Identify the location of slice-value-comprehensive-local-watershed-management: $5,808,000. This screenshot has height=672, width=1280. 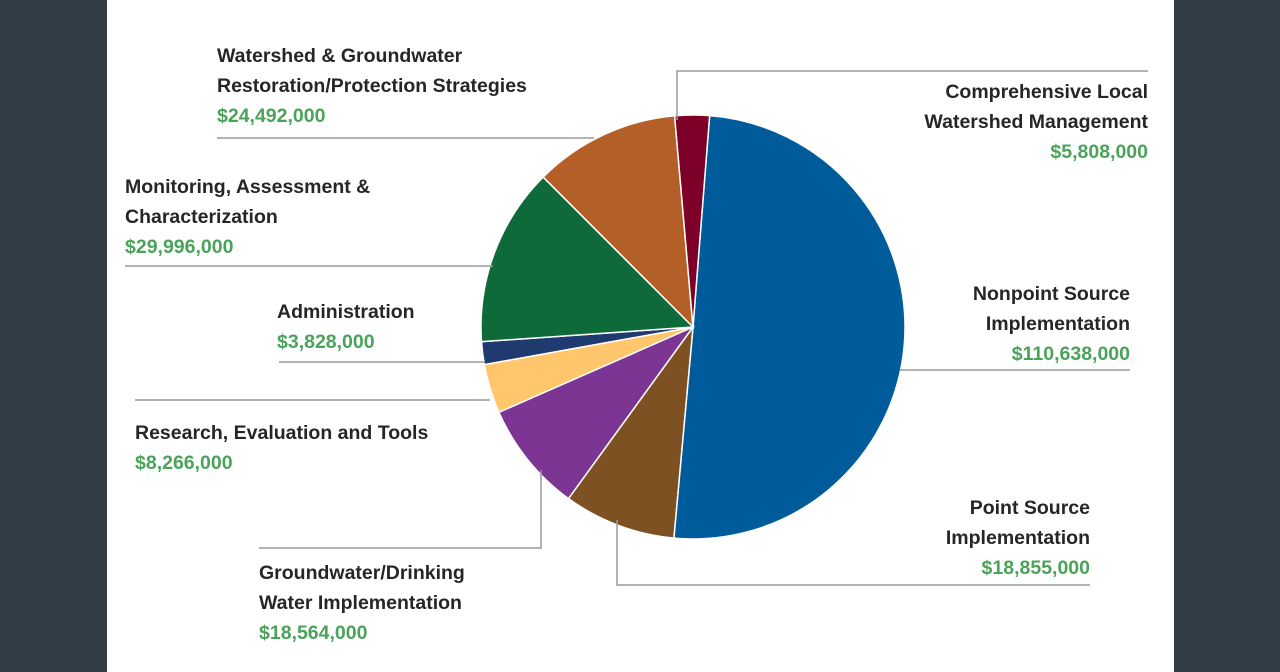
(1099, 152).